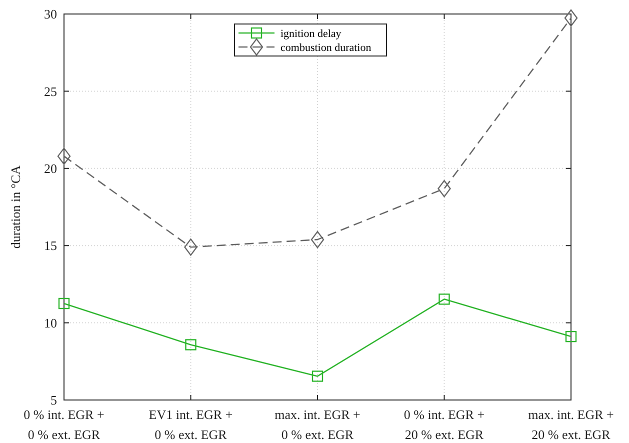  I want to click on legend-label: ignition delay, so click(311, 34).